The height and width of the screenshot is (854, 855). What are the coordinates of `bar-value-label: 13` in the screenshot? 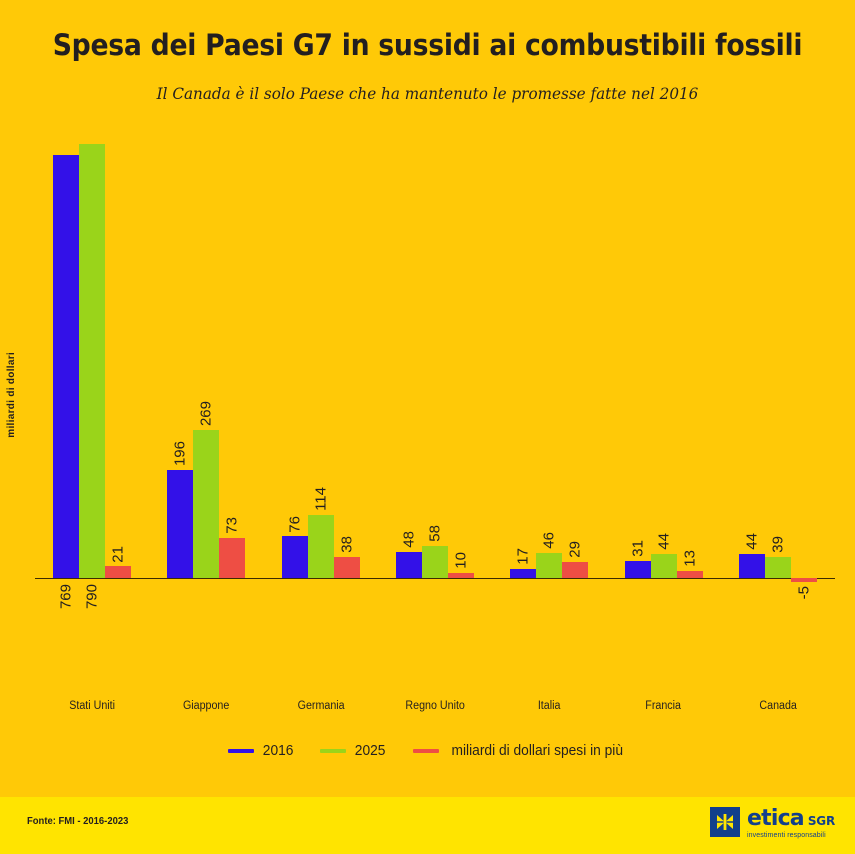 It's located at (690, 558).